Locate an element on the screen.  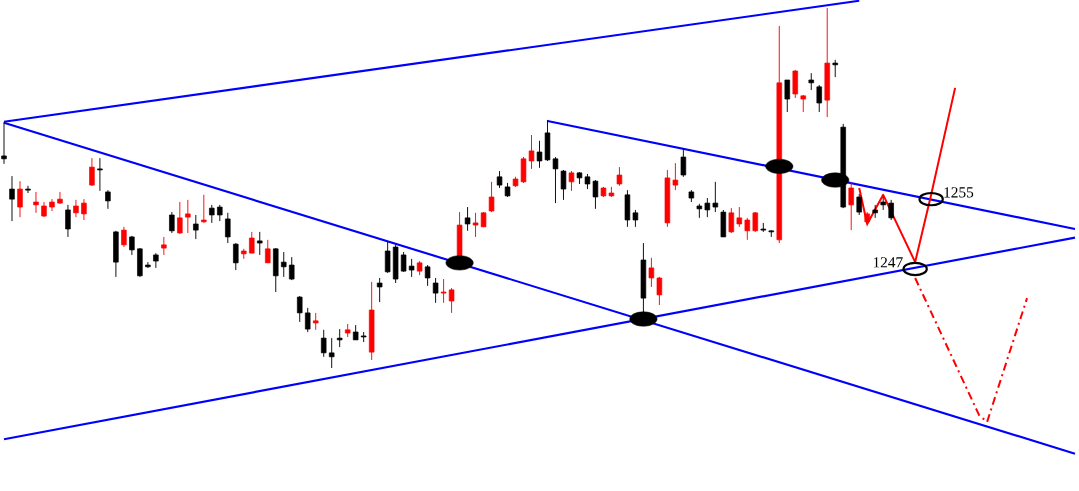
annotation: 1247 is located at coordinates (888, 262).